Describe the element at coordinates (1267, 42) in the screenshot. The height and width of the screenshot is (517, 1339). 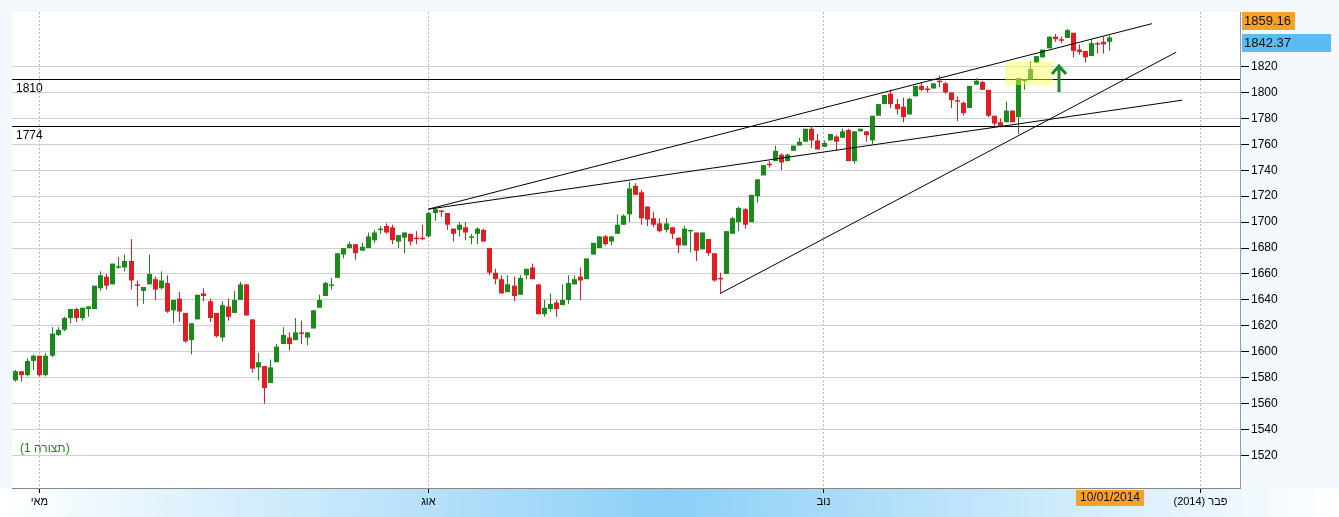
I see `text: 1842.37` at that location.